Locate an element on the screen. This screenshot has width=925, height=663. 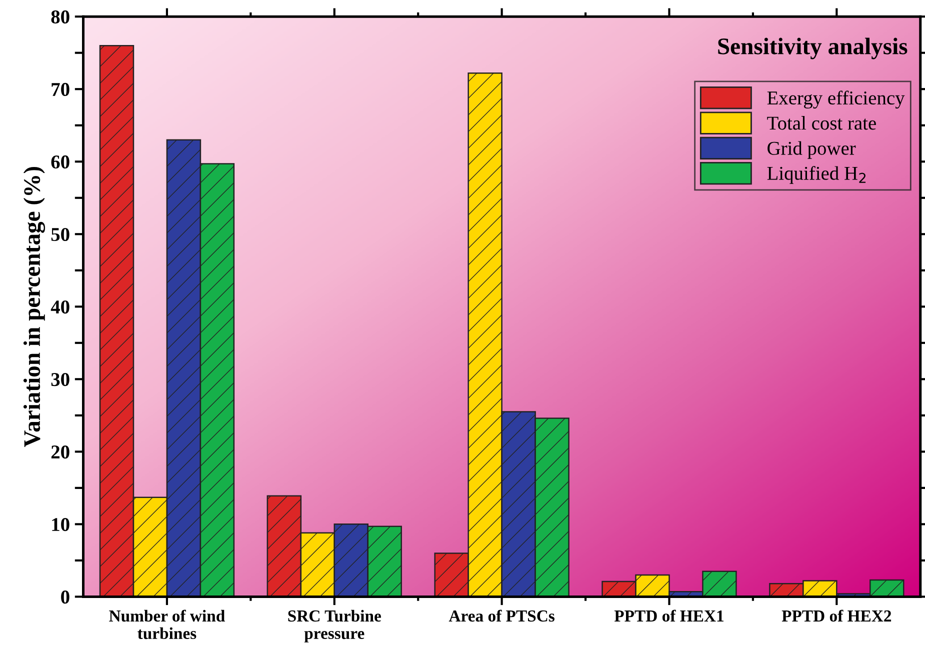
y-tick-label: 60 is located at coordinates (60, 162).